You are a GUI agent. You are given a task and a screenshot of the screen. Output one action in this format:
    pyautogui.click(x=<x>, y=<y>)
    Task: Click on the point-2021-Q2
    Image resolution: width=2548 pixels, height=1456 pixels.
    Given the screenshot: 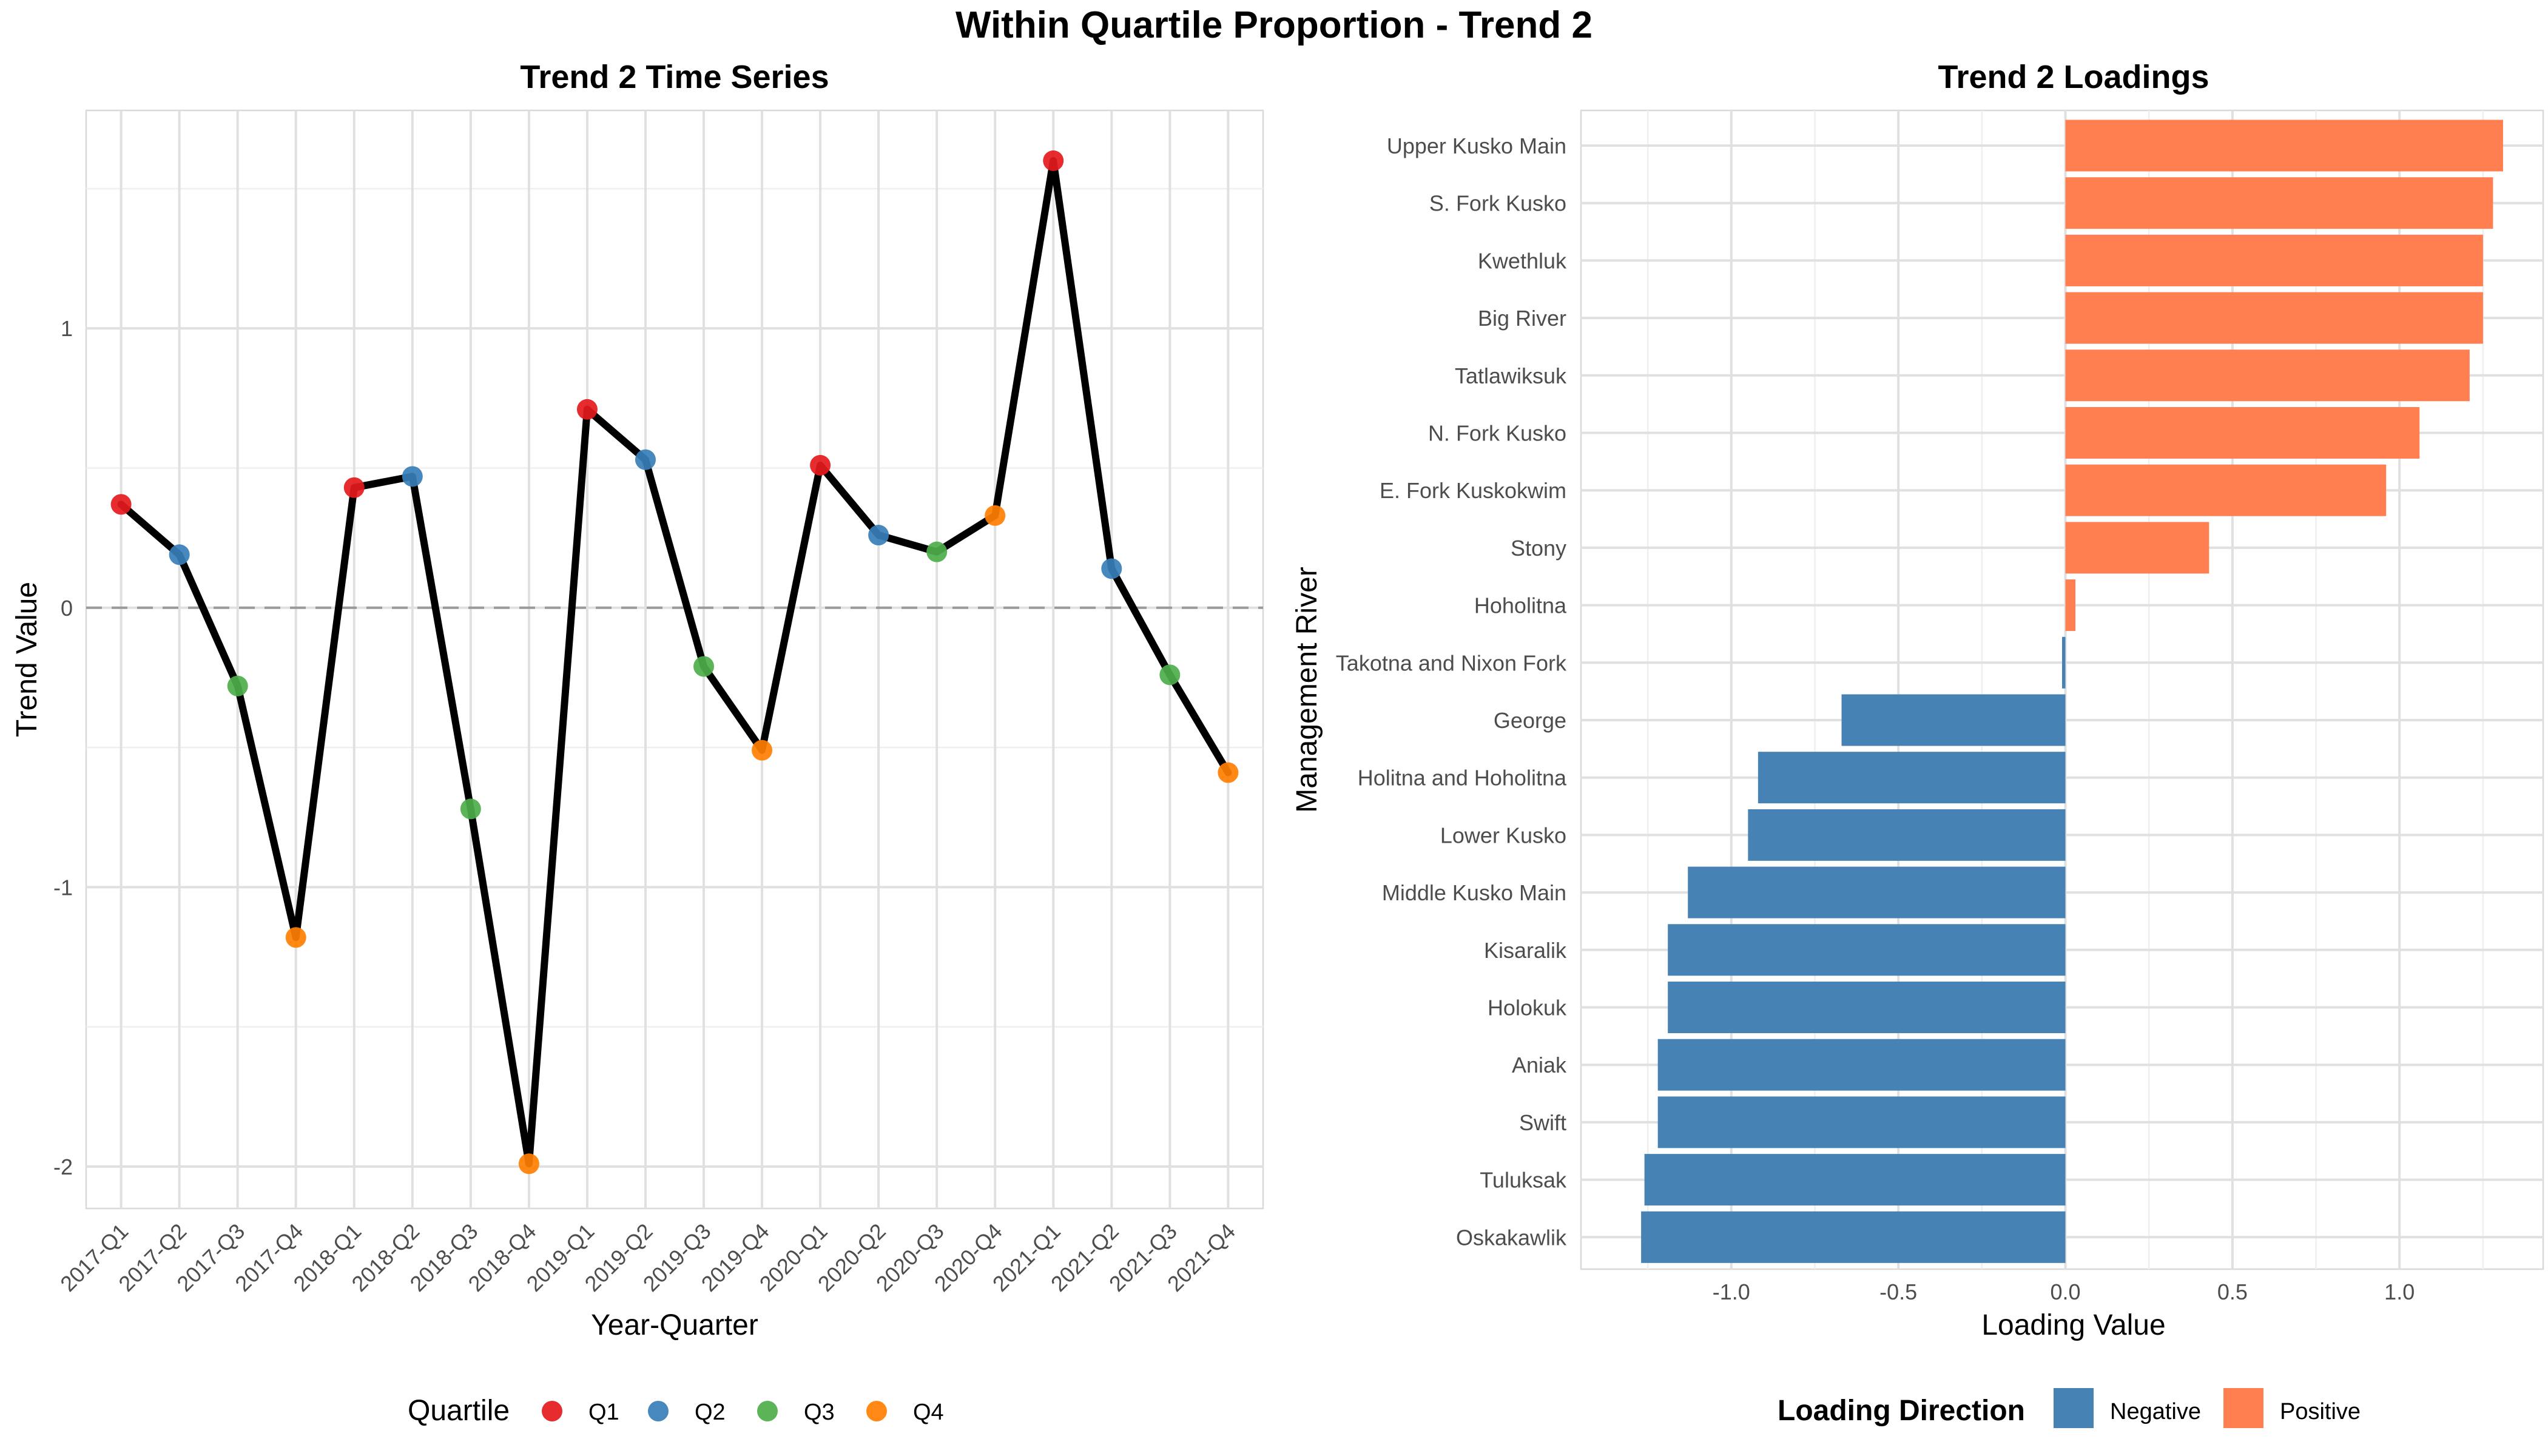 What is the action you would take?
    pyautogui.click(x=1111, y=568)
    